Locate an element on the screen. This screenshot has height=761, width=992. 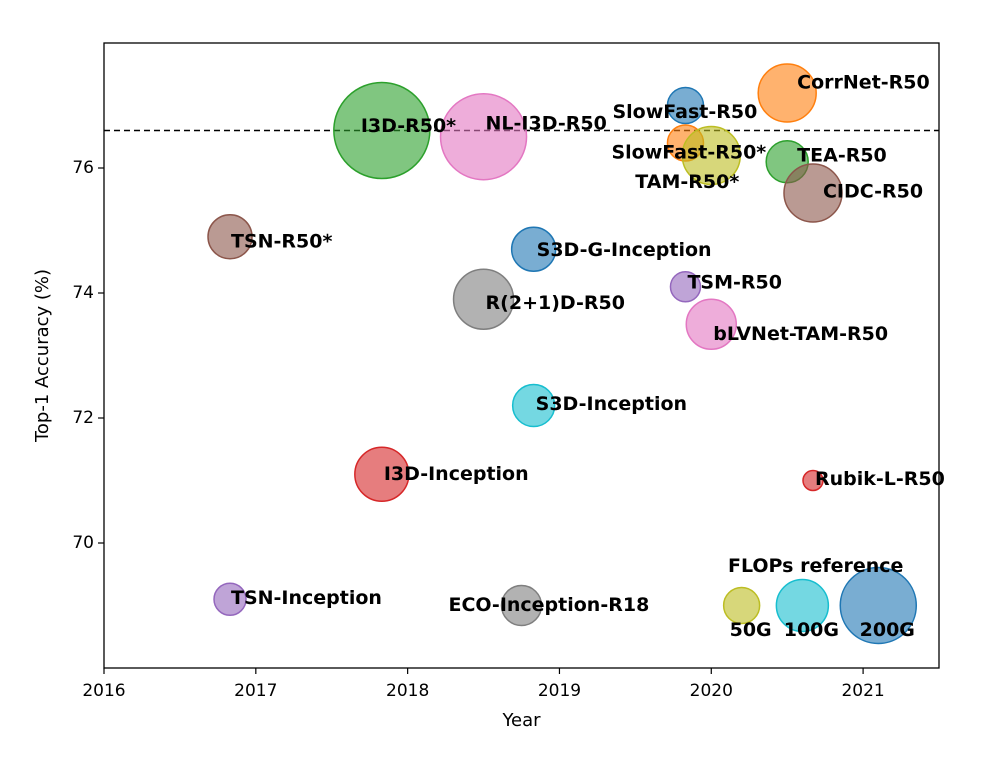
x-axis-title: Year is located at coordinates (521, 720).